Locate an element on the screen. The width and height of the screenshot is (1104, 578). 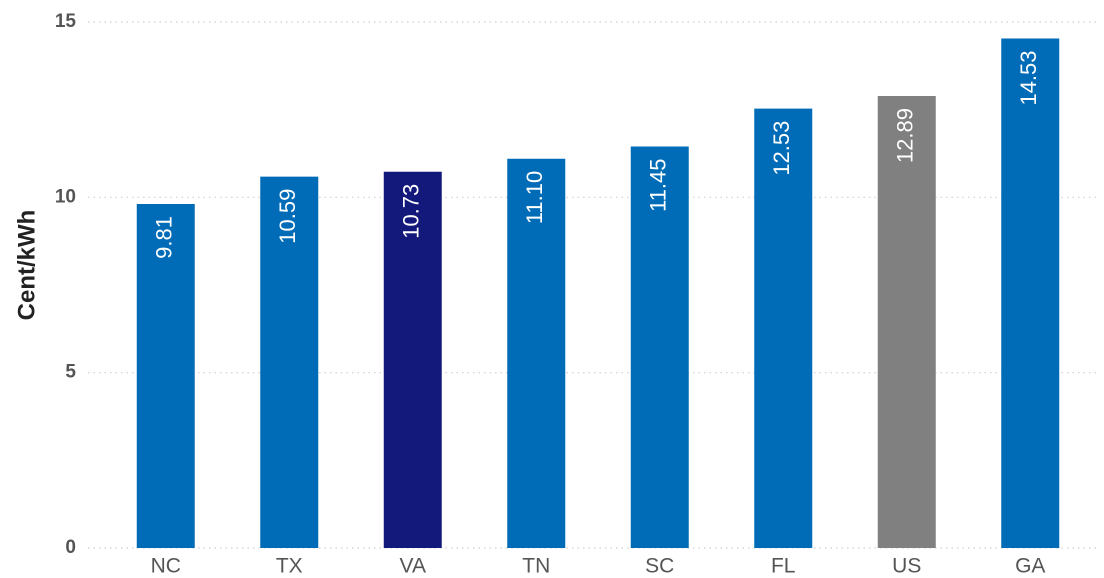
x-tick-label: VA is located at coordinates (413, 566).